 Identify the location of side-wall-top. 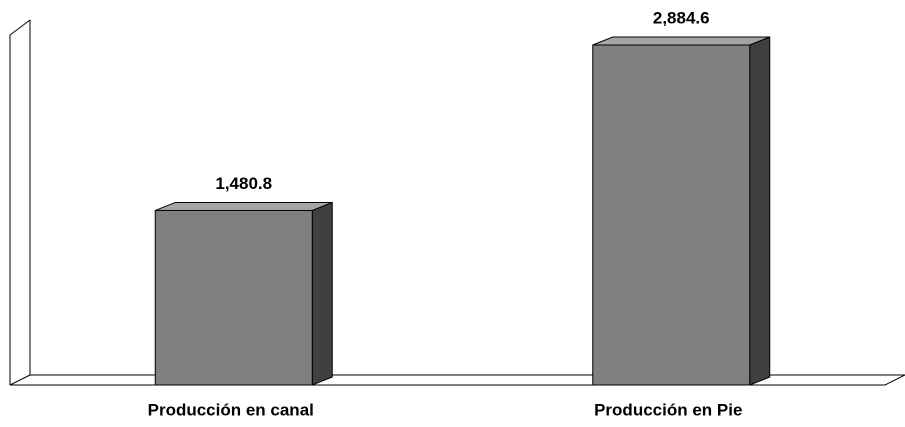
(20, 27).